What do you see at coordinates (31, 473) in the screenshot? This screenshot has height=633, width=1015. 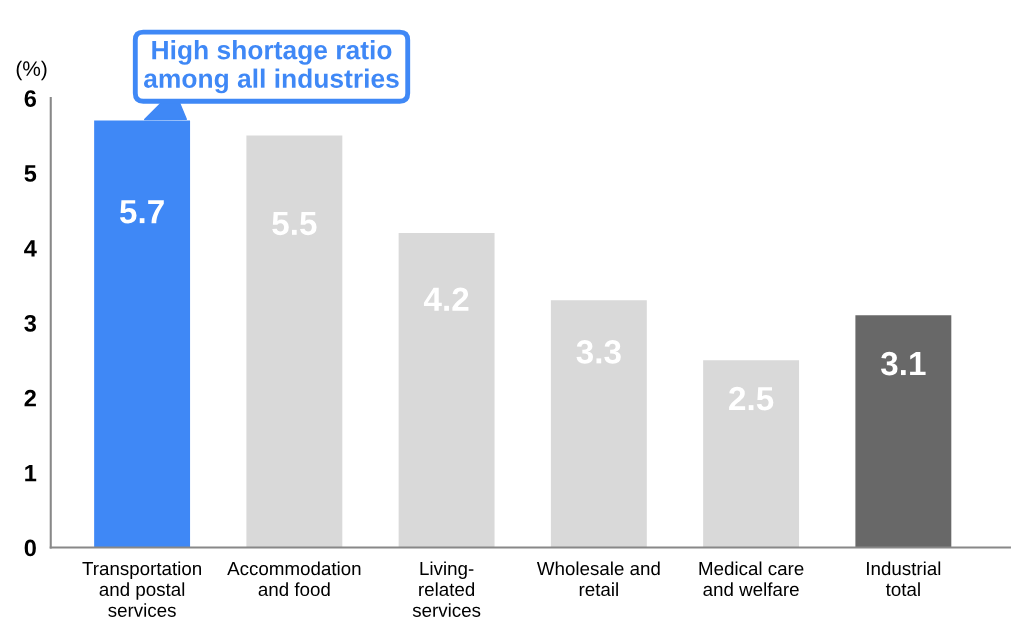 I see `y-tick-label: 1` at bounding box center [31, 473].